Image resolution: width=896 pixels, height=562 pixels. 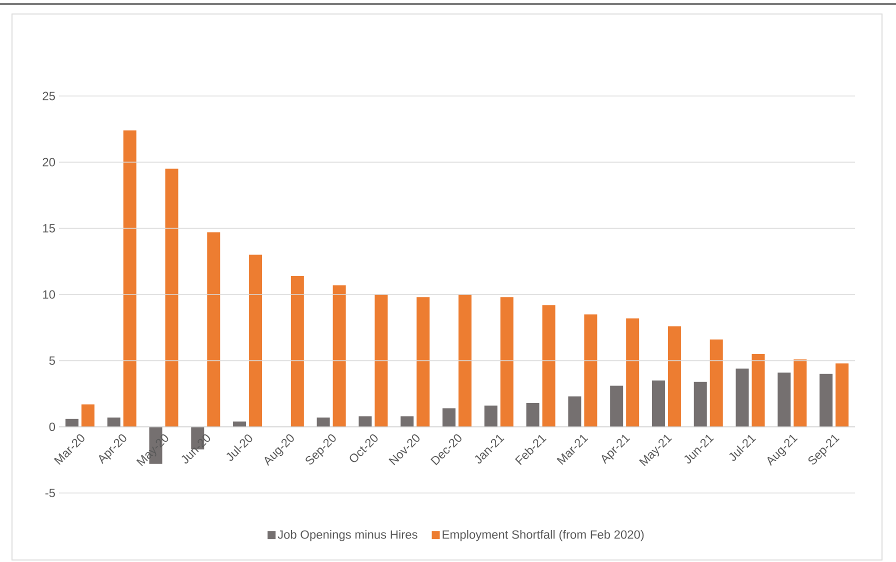 I want to click on y-tick-label: 5, so click(x=52, y=360).